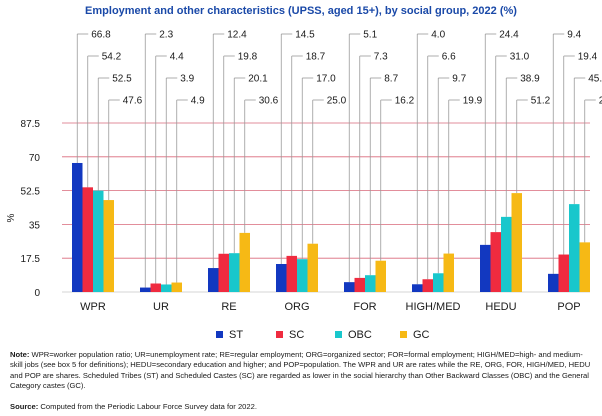  Describe the element at coordinates (316, 57) in the screenshot. I see `data-label: 18.7` at that location.